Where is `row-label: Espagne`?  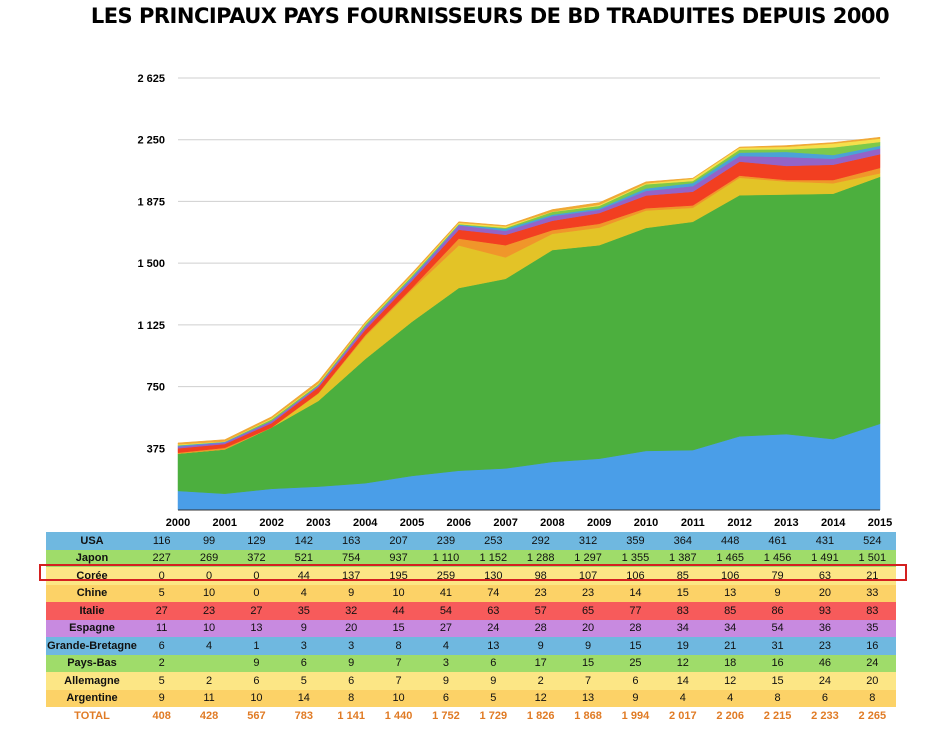
row-label: Espagne is located at coordinates (92, 628).